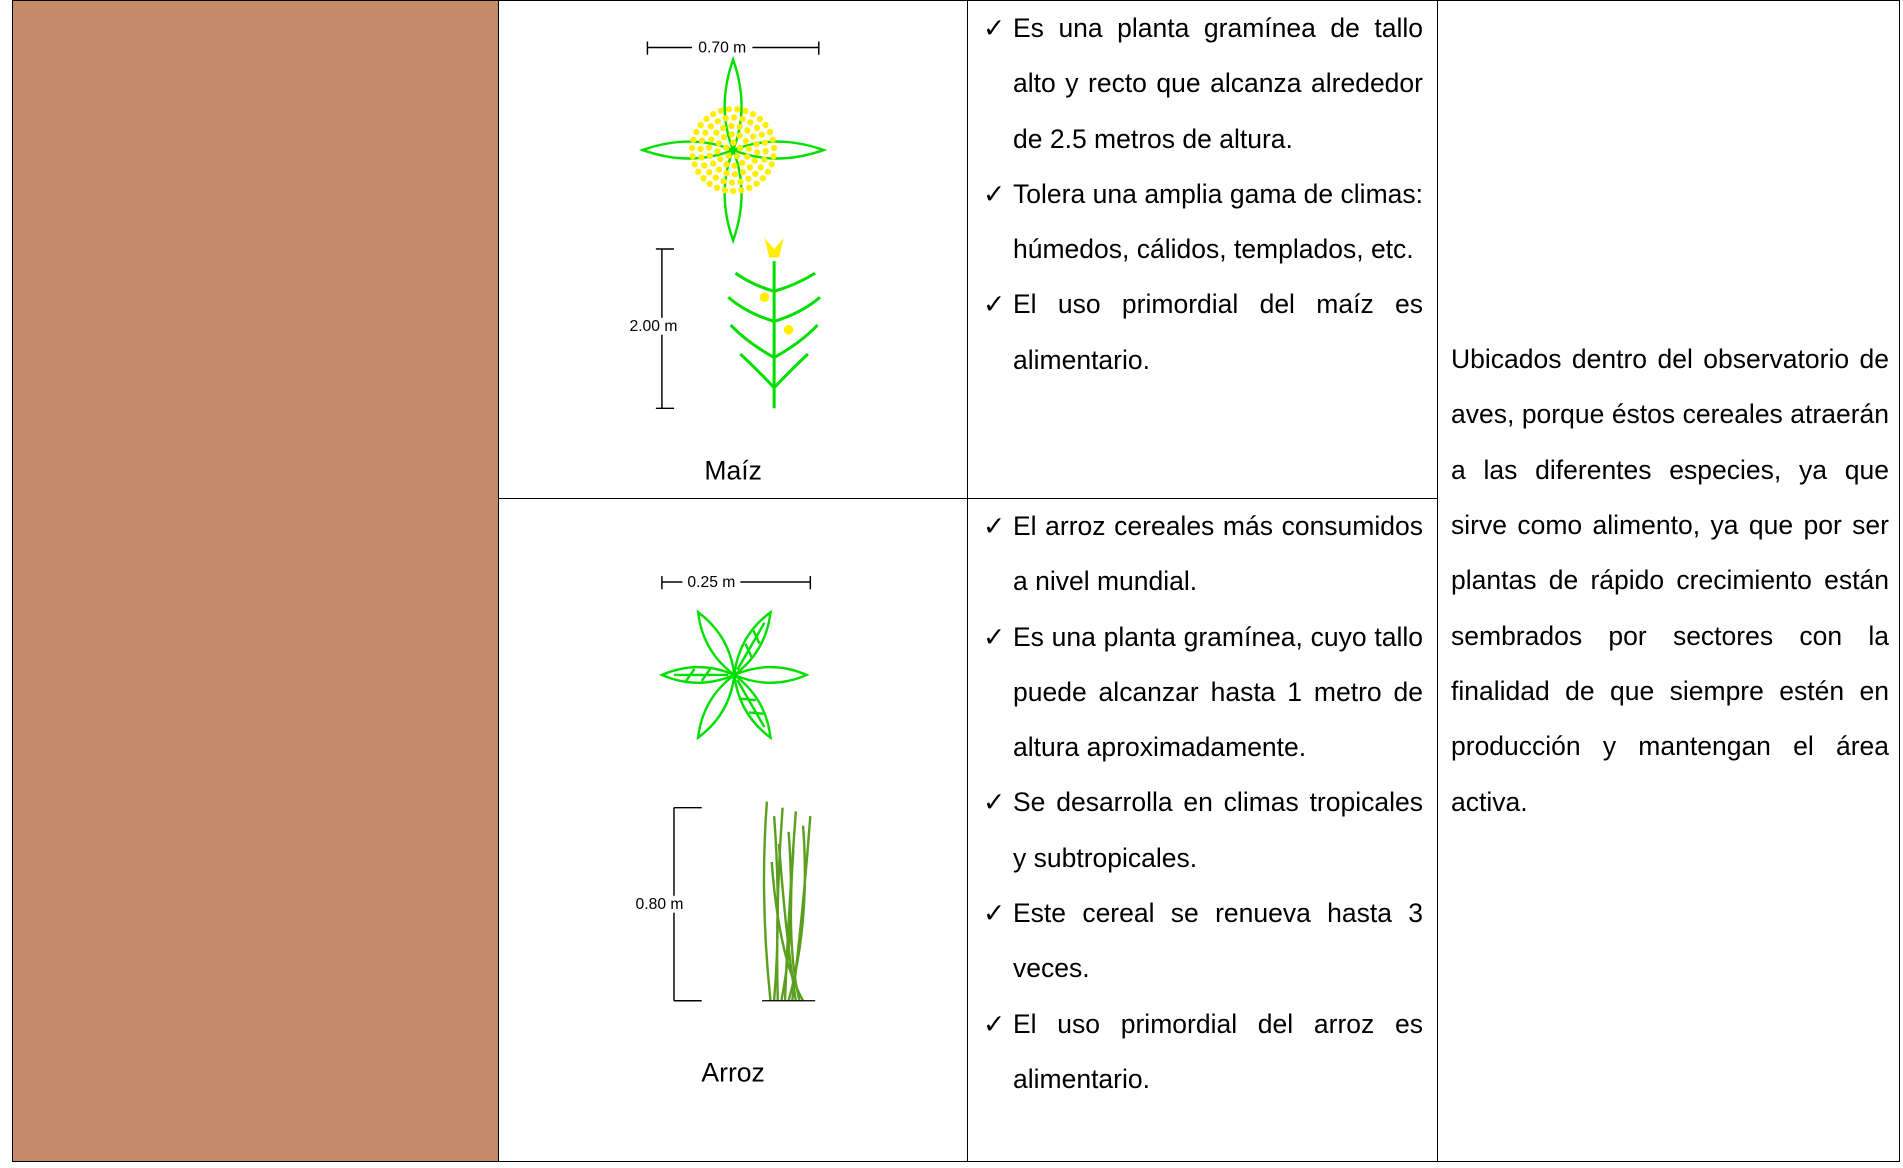 The width and height of the screenshot is (1903, 1168). I want to click on width-label: 0.70 m, so click(722, 47).